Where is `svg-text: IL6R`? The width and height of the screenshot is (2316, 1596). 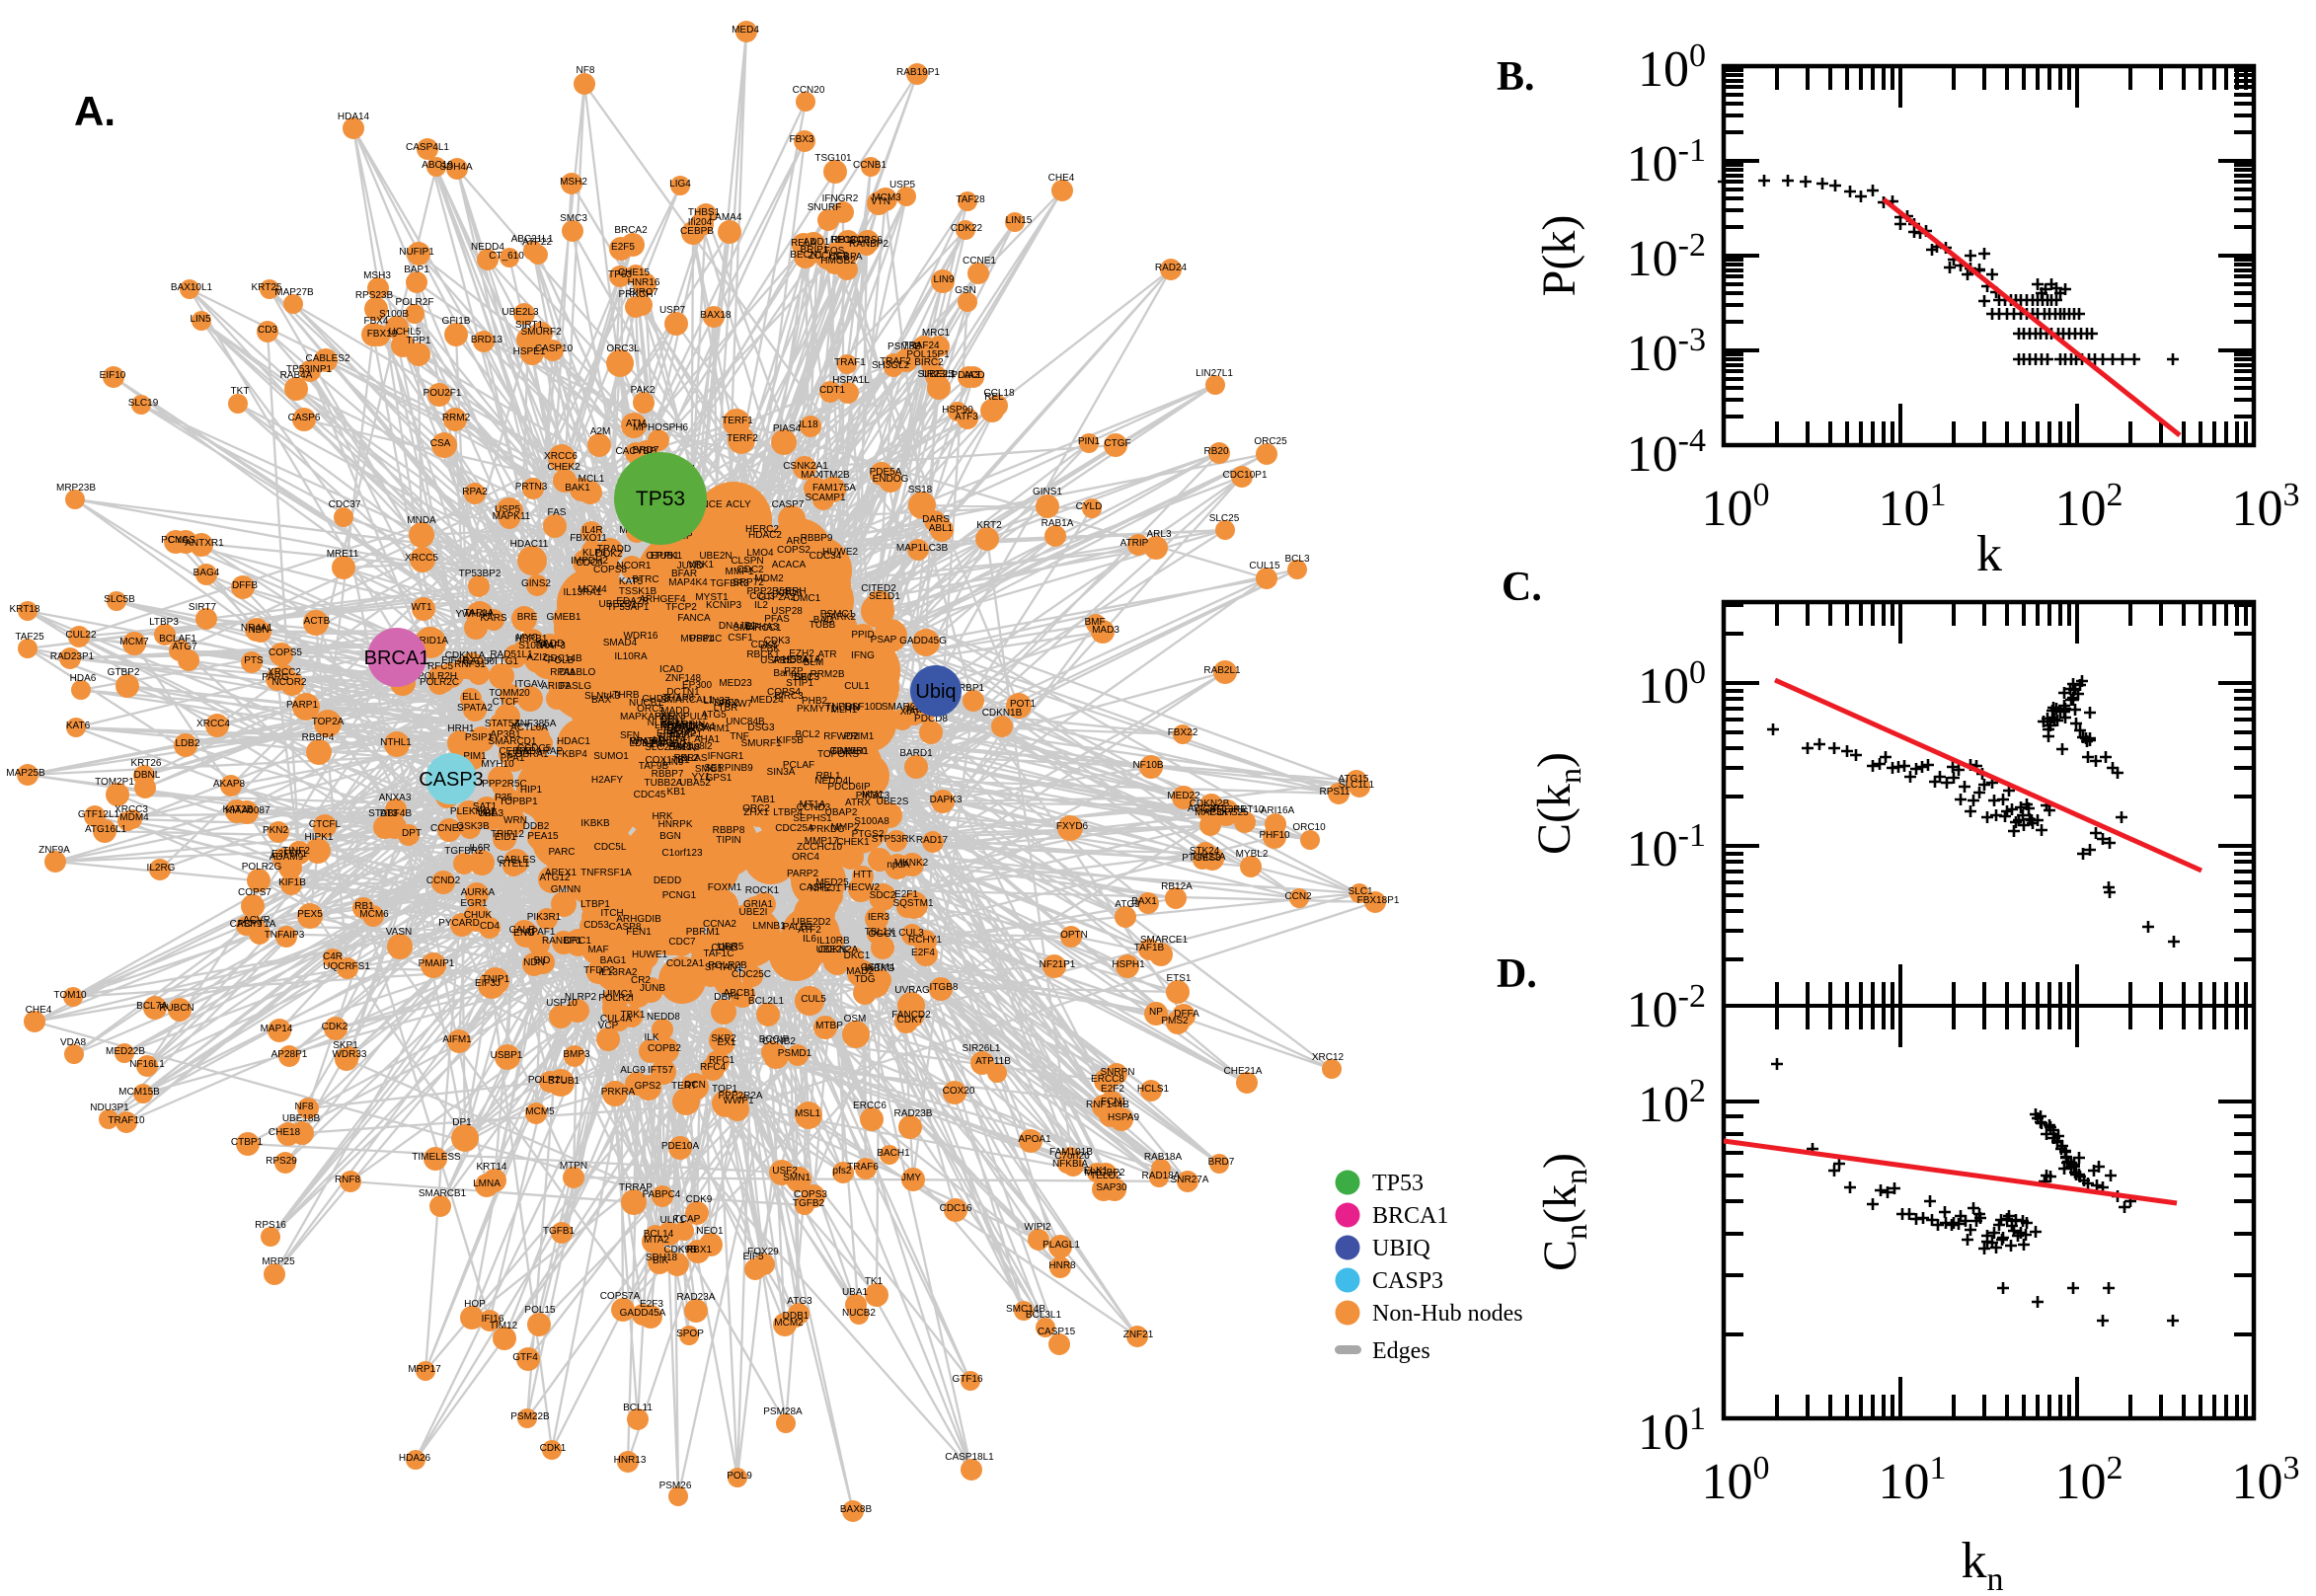 svg-text: IL6R is located at coordinates (479, 848).